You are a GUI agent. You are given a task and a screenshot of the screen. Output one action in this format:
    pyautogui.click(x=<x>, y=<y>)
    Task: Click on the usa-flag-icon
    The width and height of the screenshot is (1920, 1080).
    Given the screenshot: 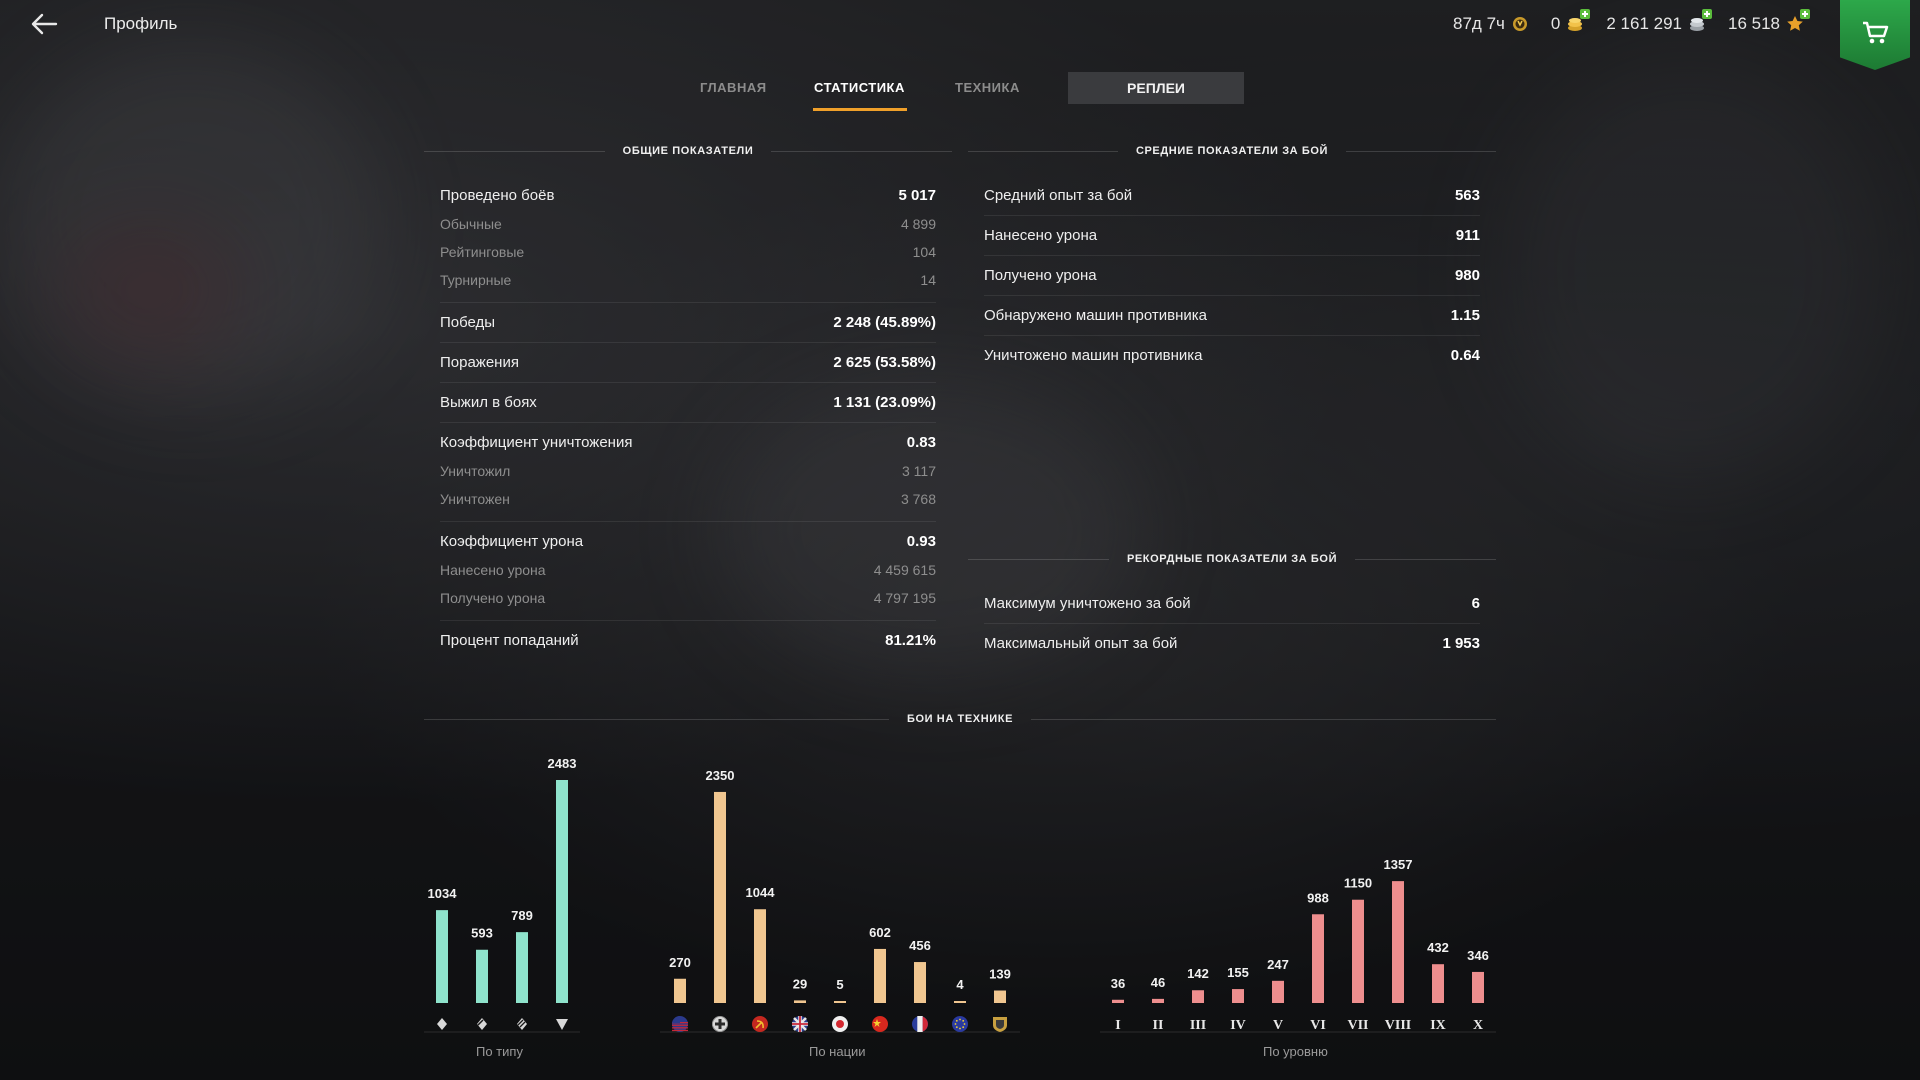 What is the action you would take?
    pyautogui.click(x=680, y=1023)
    